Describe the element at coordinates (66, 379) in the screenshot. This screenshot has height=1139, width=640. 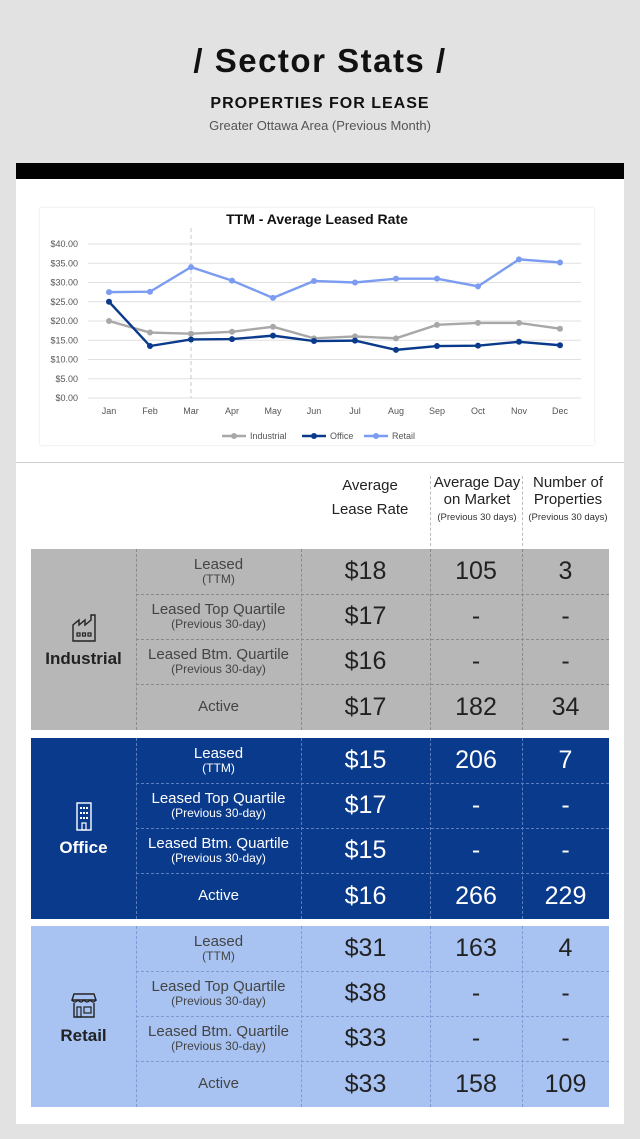
I see `y-tick-label: $5.00` at that location.